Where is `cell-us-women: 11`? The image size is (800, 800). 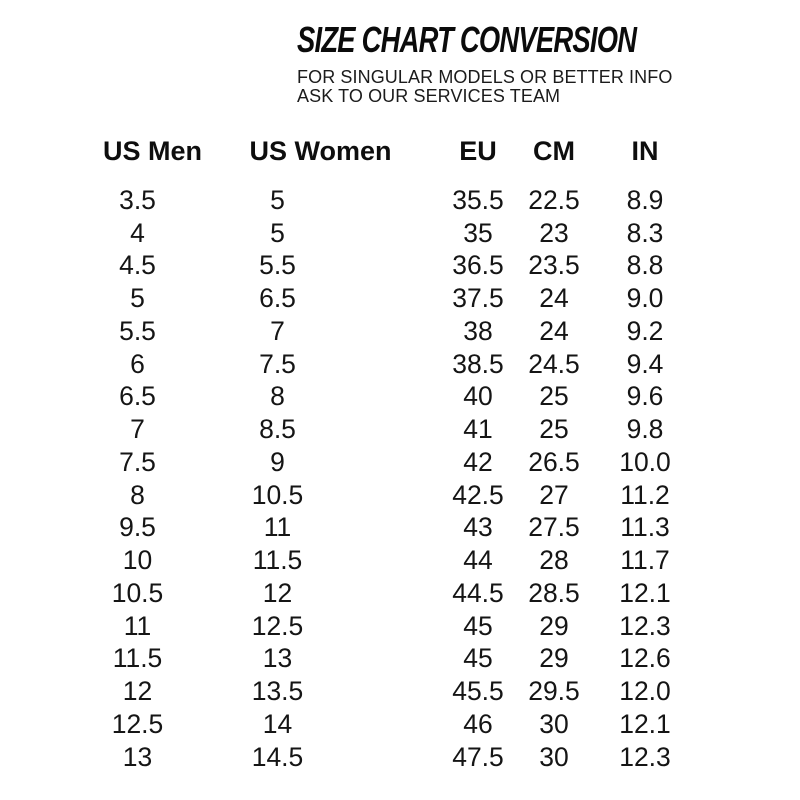
cell-us-women: 11 is located at coordinates (277, 527).